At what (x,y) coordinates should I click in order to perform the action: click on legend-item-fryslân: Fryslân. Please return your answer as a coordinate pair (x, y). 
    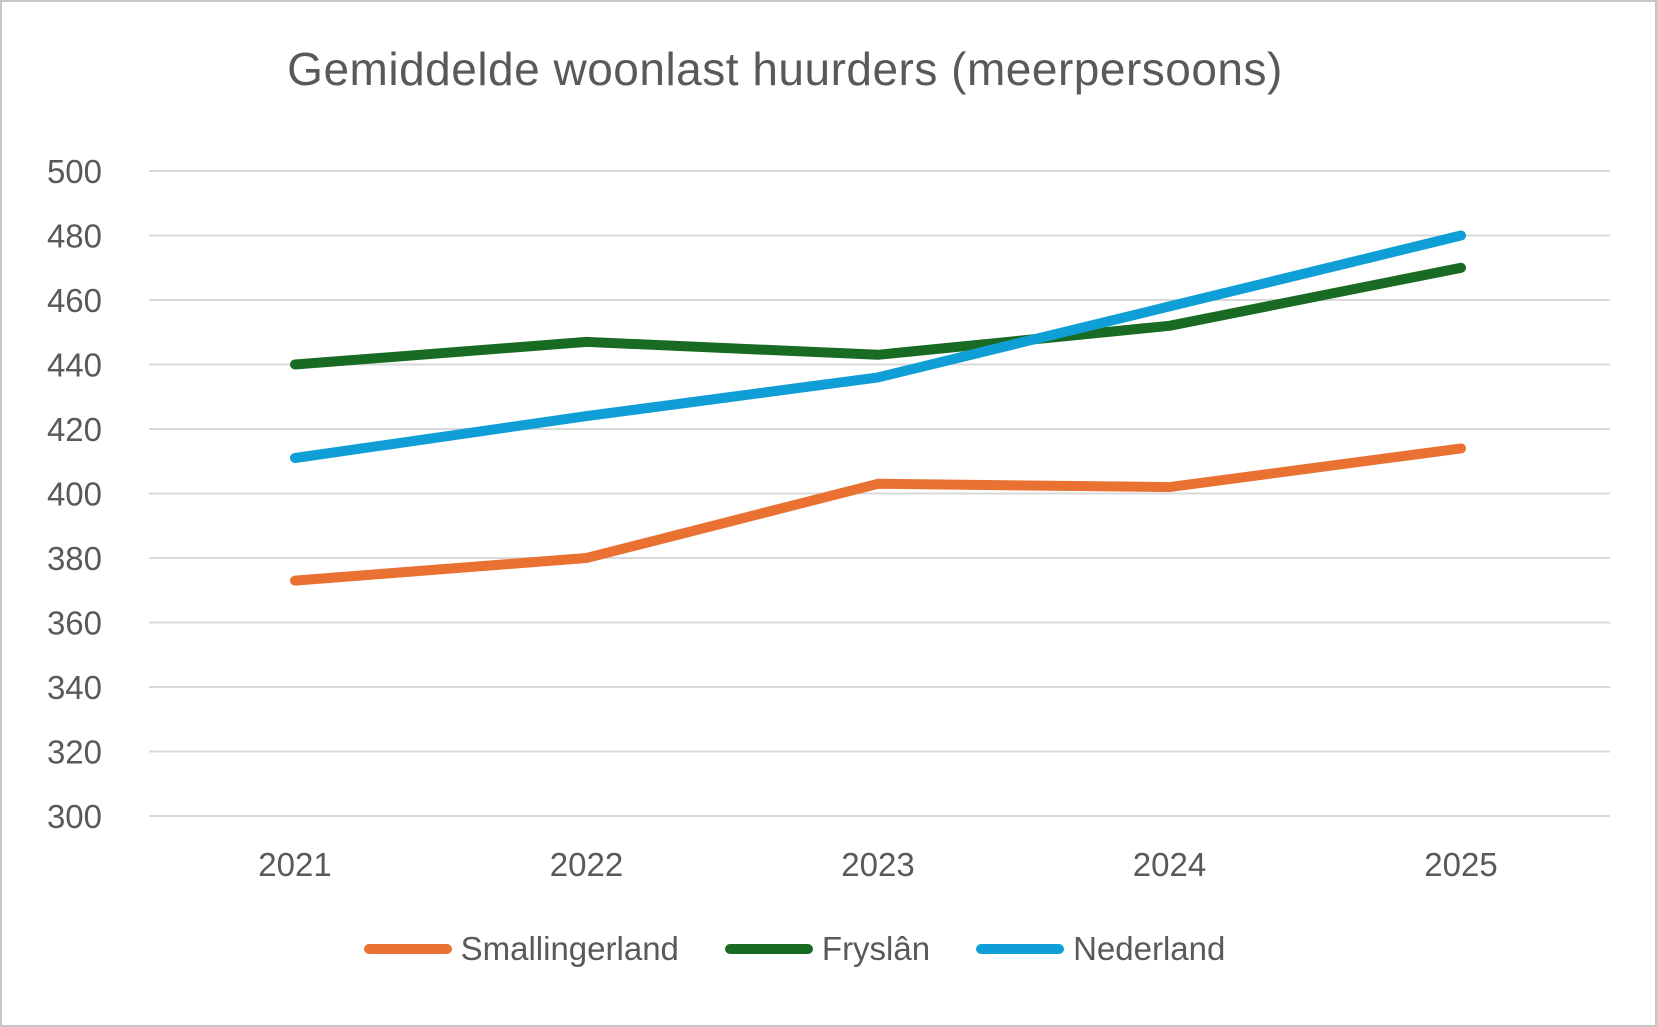
    Looking at the image, I should click on (827, 949).